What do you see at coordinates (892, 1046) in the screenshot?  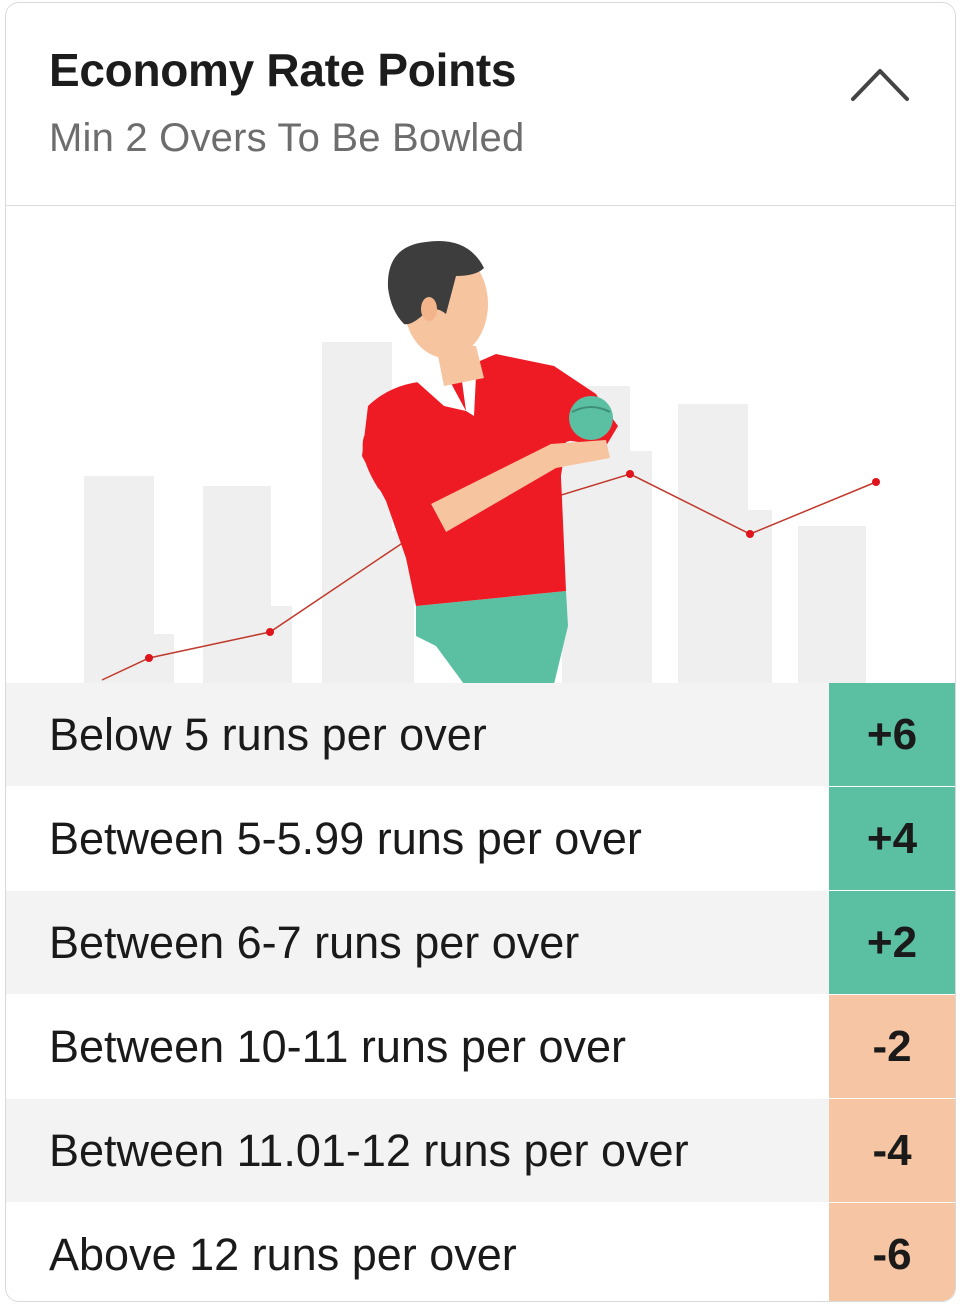 I see `points-badge: -2` at bounding box center [892, 1046].